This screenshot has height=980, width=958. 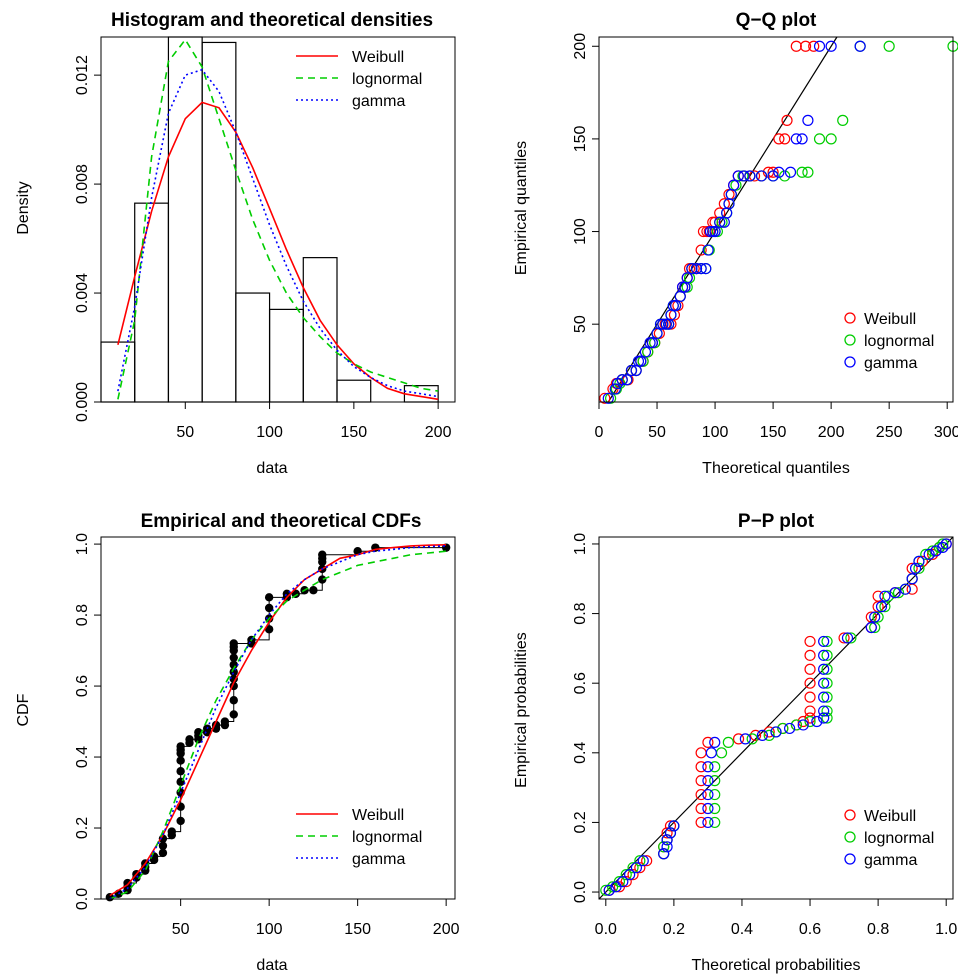 What do you see at coordinates (185, 432) in the screenshot?
I see `histogram-xtick-label: 50` at bounding box center [185, 432].